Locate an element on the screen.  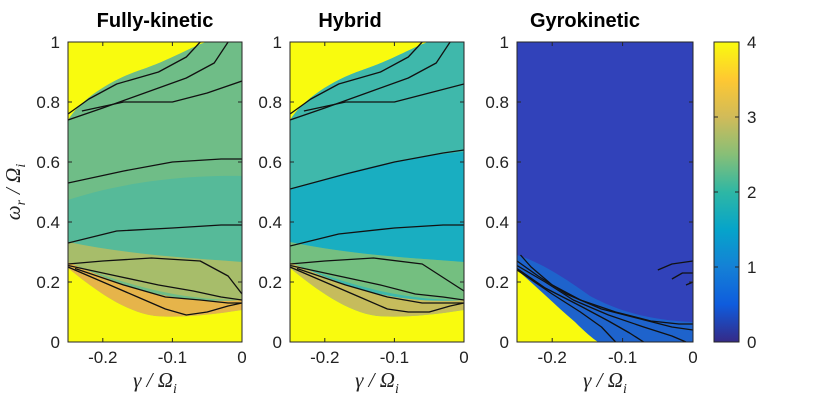
colorbar-tick-label: 1 is located at coordinates (751, 267).